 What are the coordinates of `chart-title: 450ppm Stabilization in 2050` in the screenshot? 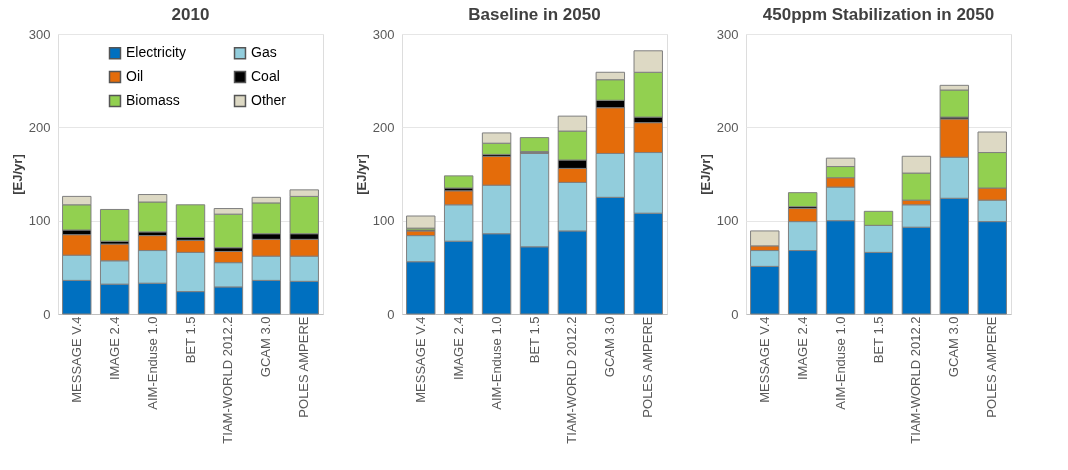 It's located at (878, 14).